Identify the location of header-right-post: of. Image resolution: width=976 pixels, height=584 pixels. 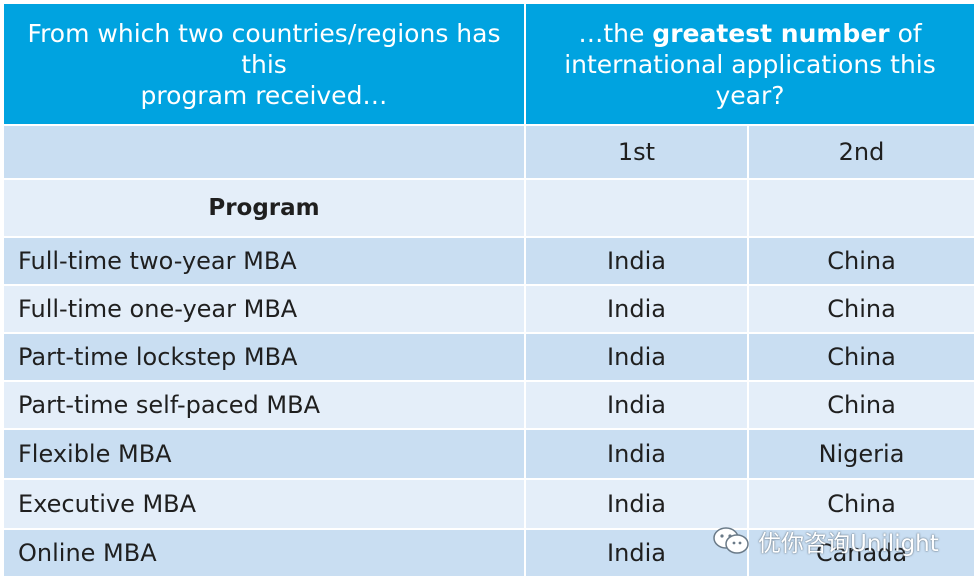
(905, 33).